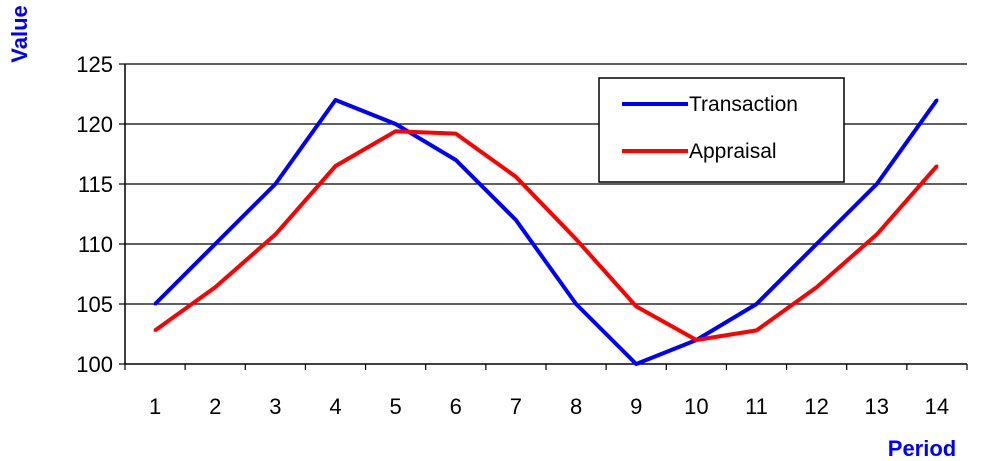  What do you see at coordinates (95, 244) in the screenshot?
I see `y-tick-label: 110` at bounding box center [95, 244].